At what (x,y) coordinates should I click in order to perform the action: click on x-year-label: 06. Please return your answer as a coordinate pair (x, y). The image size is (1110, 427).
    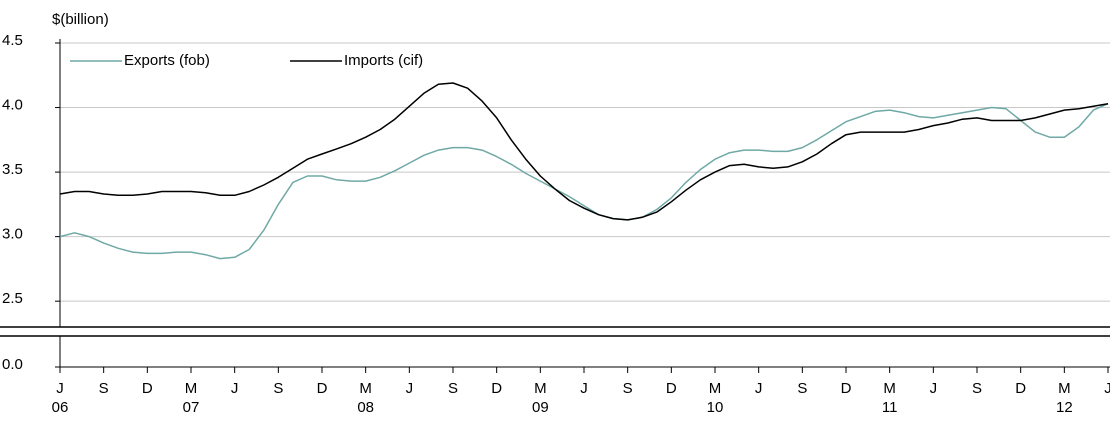
    Looking at the image, I should click on (60, 407).